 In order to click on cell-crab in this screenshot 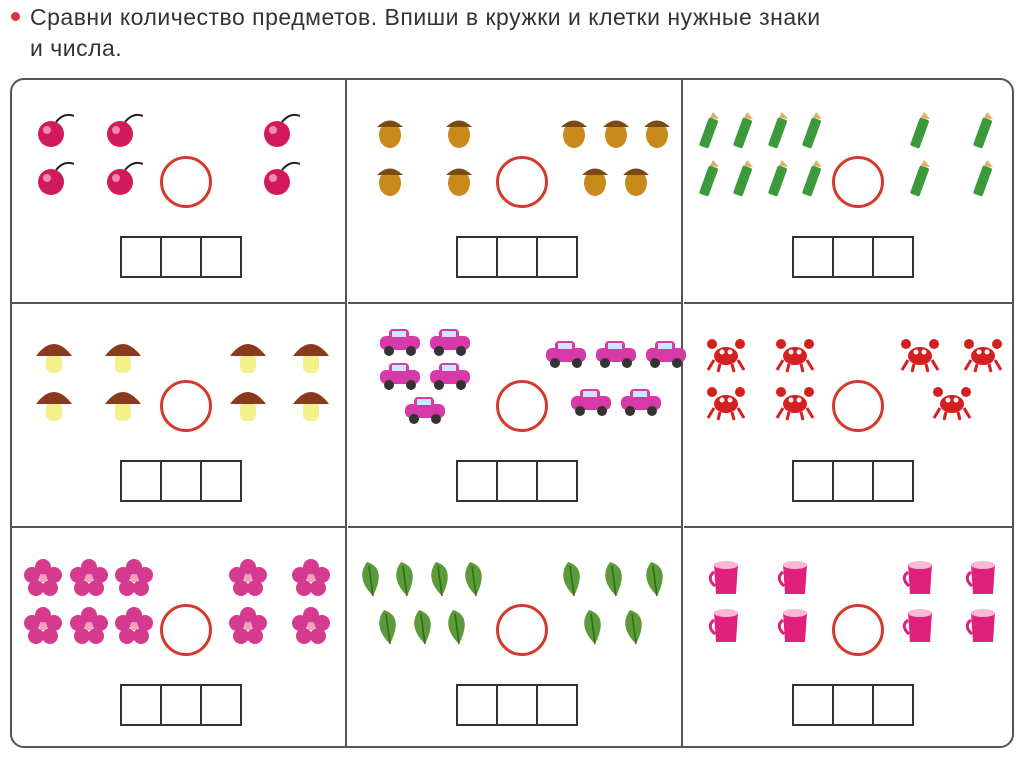, I will do `click(848, 416)`.